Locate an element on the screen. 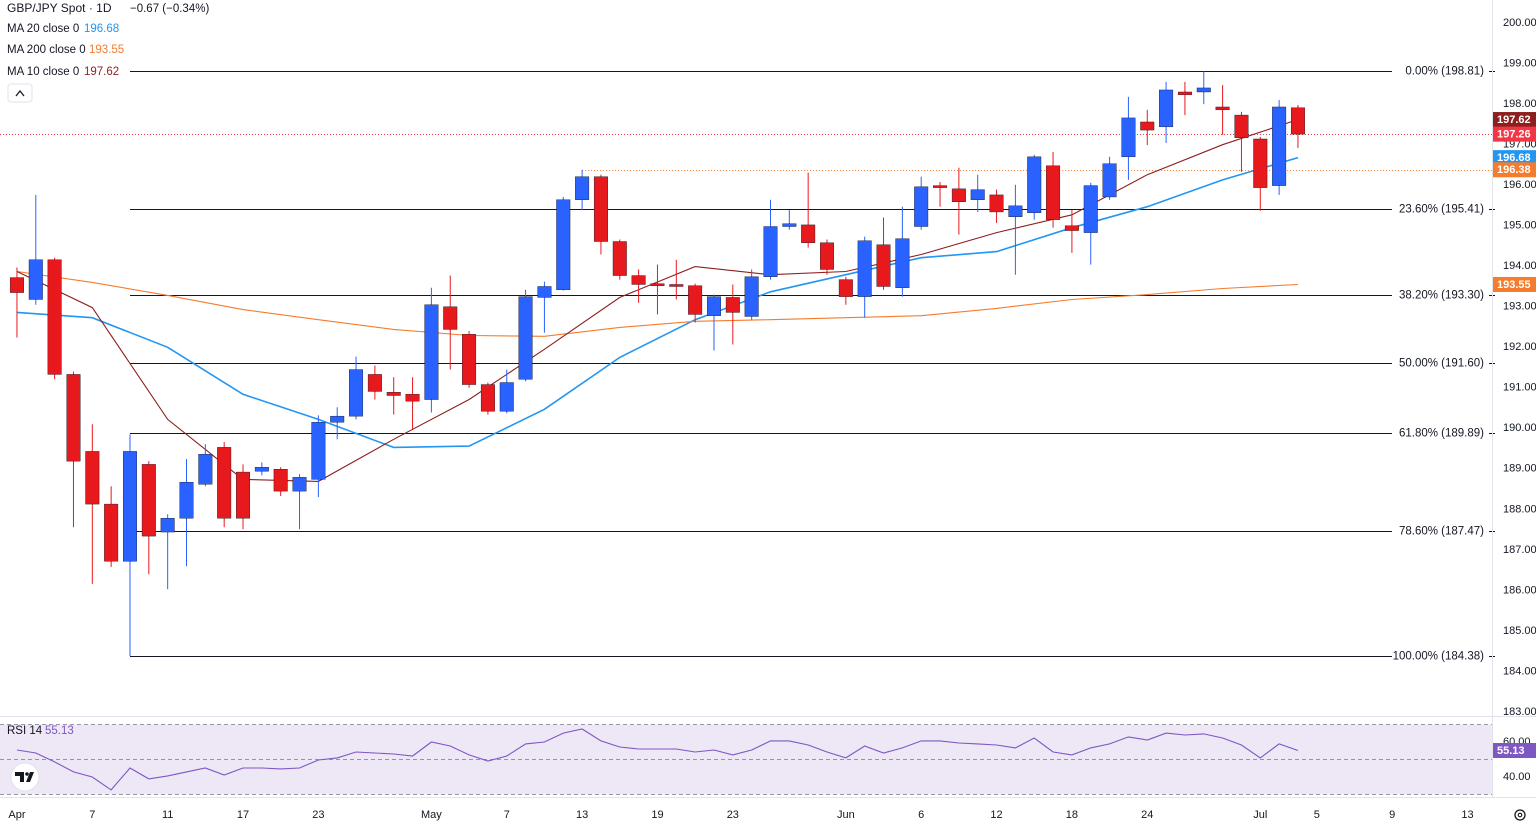 This screenshot has height=823, width=1536. fib-label: 100.00% (184.38) is located at coordinates (1439, 657).